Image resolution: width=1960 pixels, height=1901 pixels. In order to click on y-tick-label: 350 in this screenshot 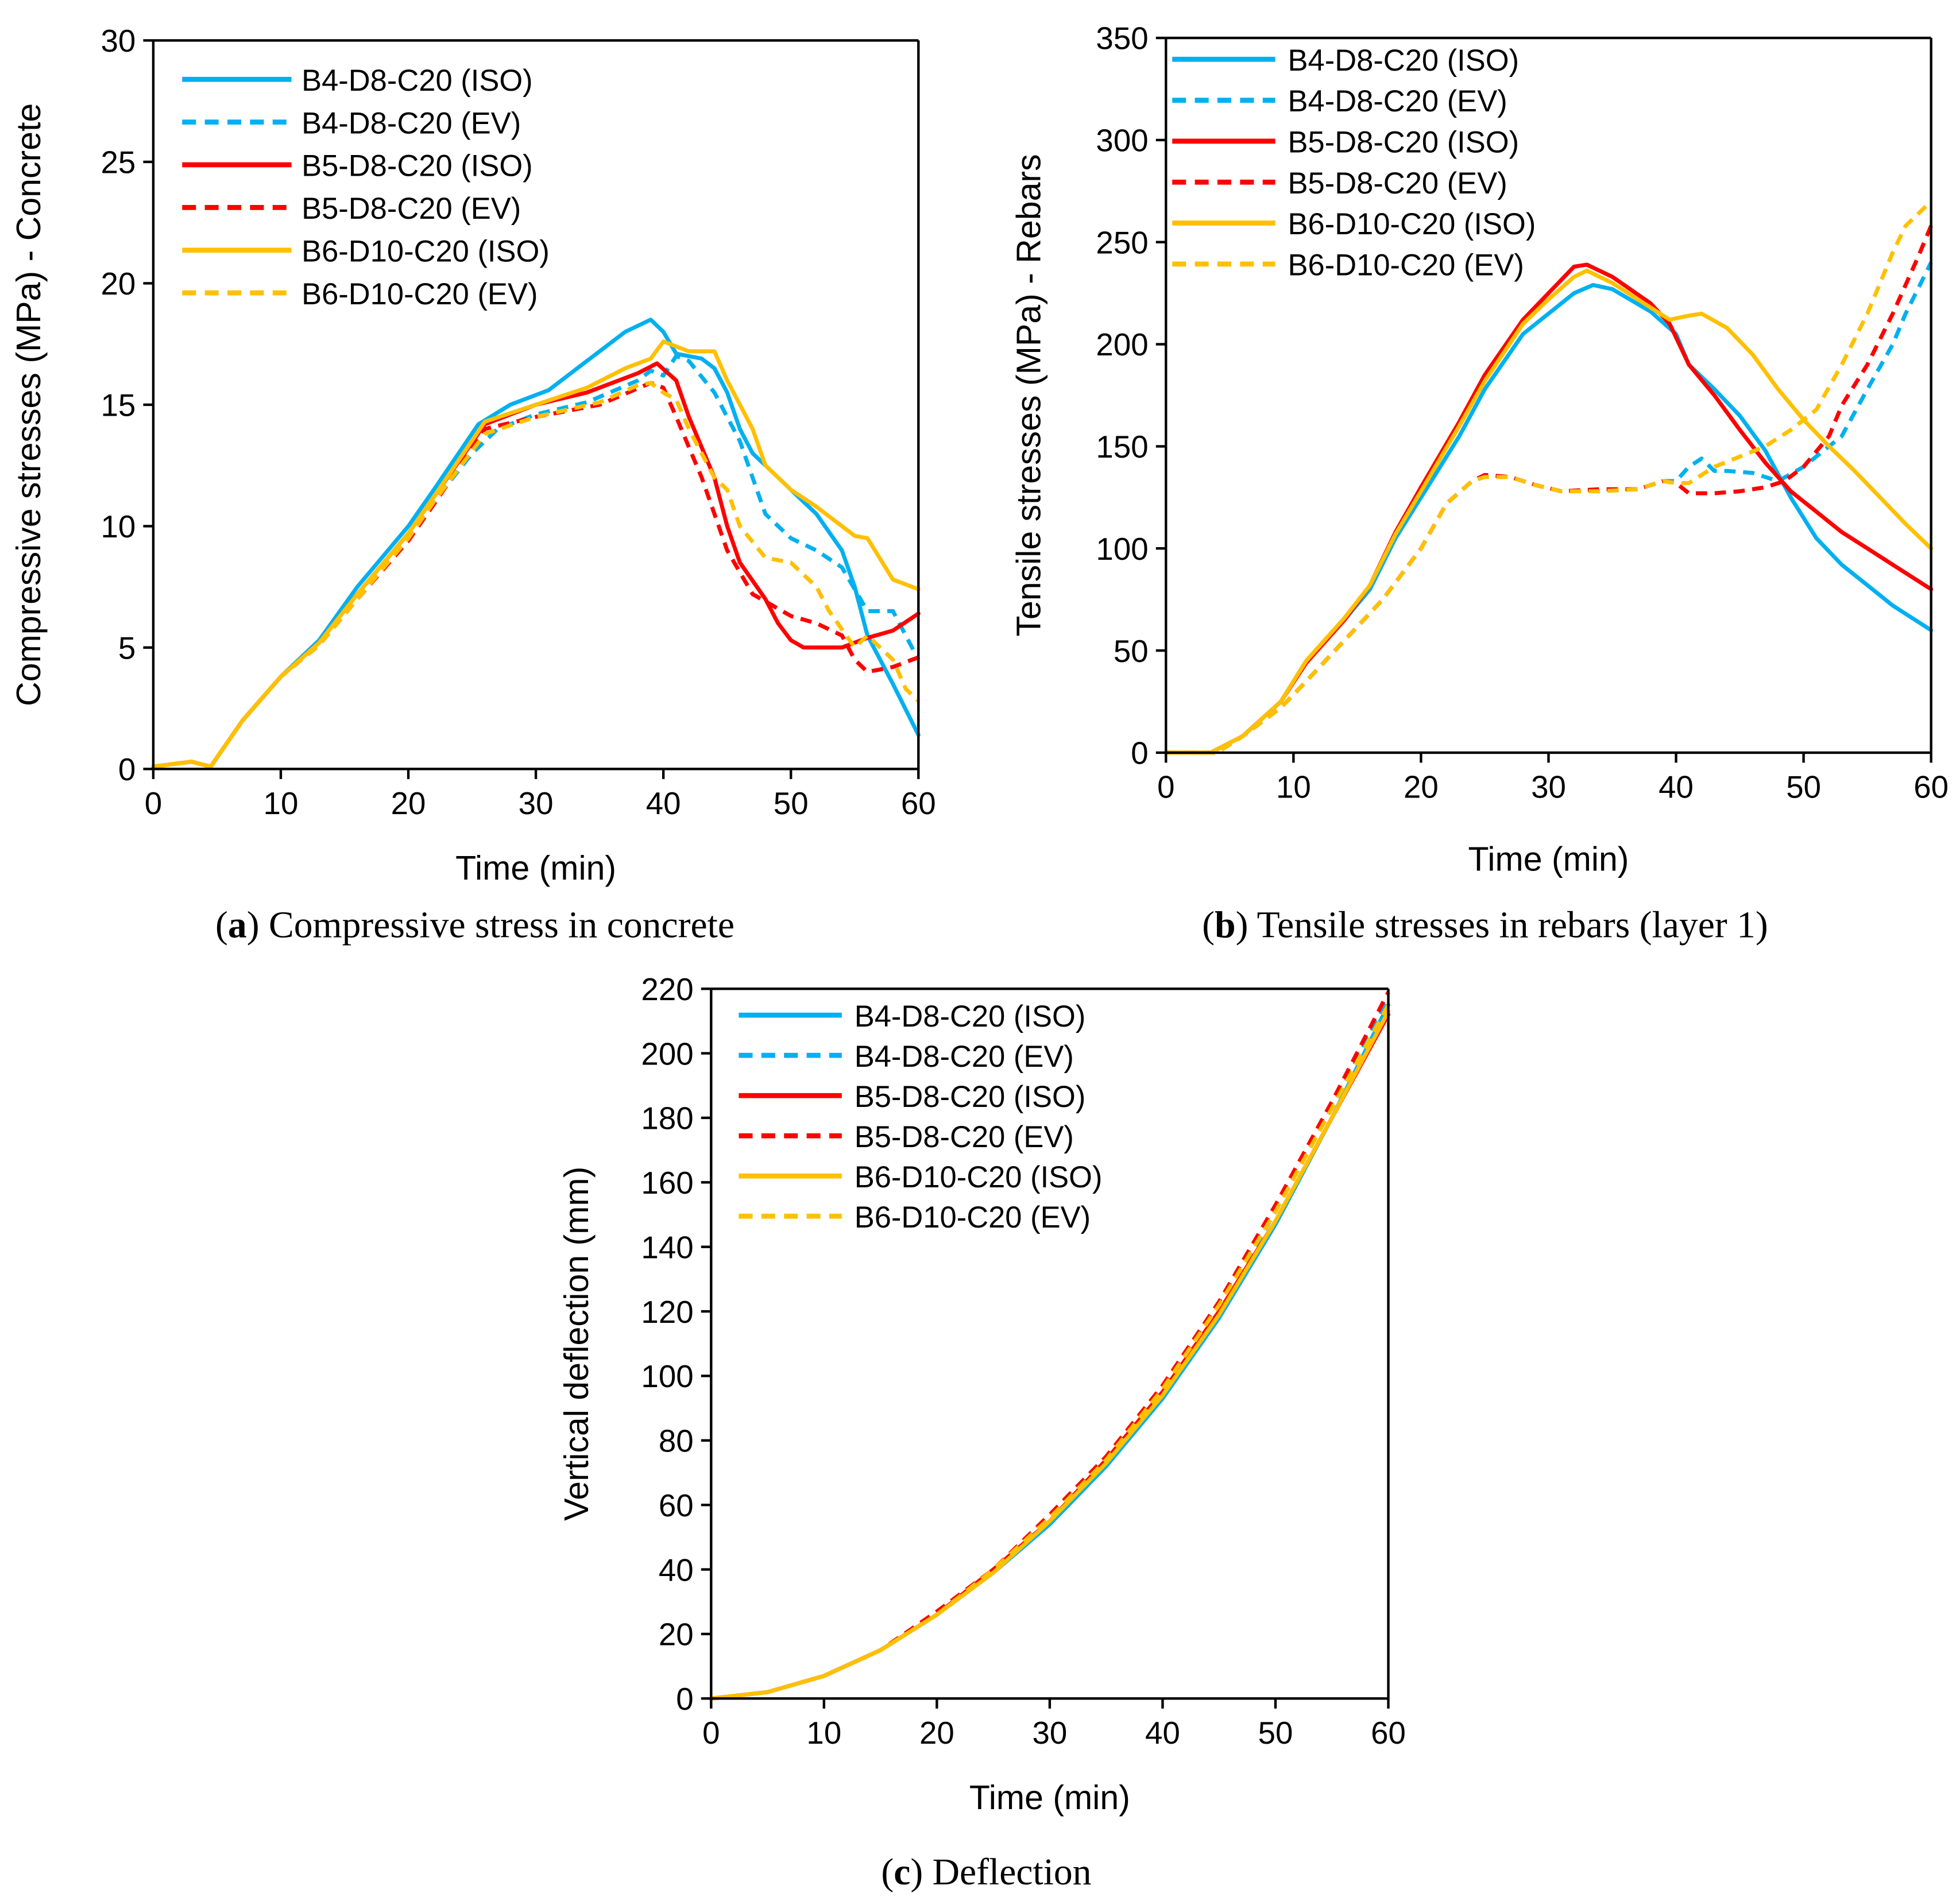, I will do `click(1122, 39)`.